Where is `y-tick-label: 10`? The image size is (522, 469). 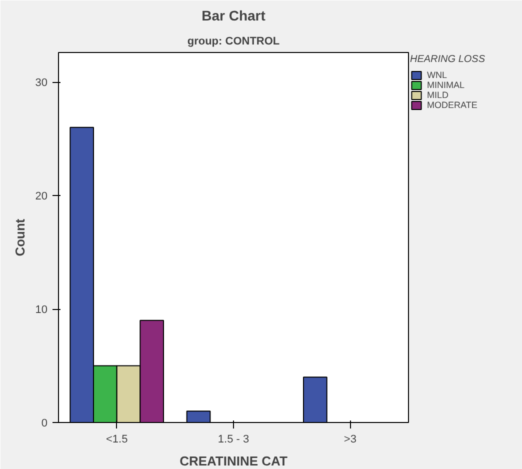
y-tick-label: 10 is located at coordinates (41, 310).